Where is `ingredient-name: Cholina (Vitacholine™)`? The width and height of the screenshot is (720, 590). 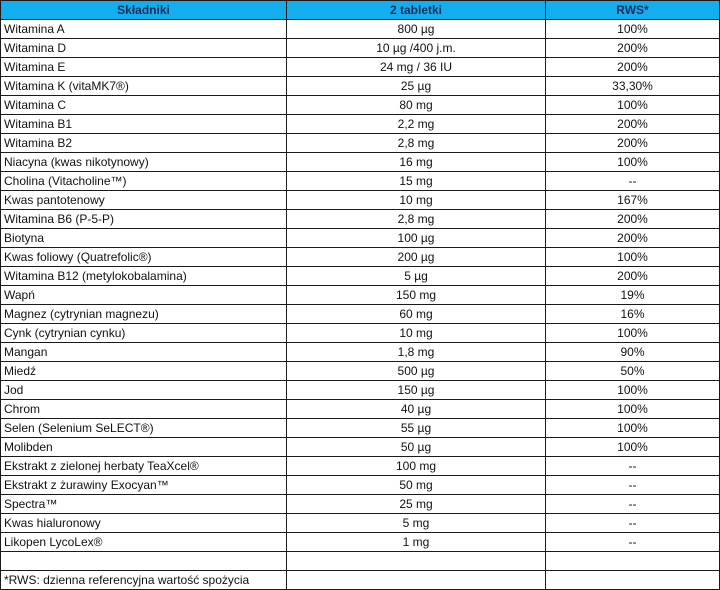
ingredient-name: Cholina (Vitacholine™) is located at coordinates (143, 181).